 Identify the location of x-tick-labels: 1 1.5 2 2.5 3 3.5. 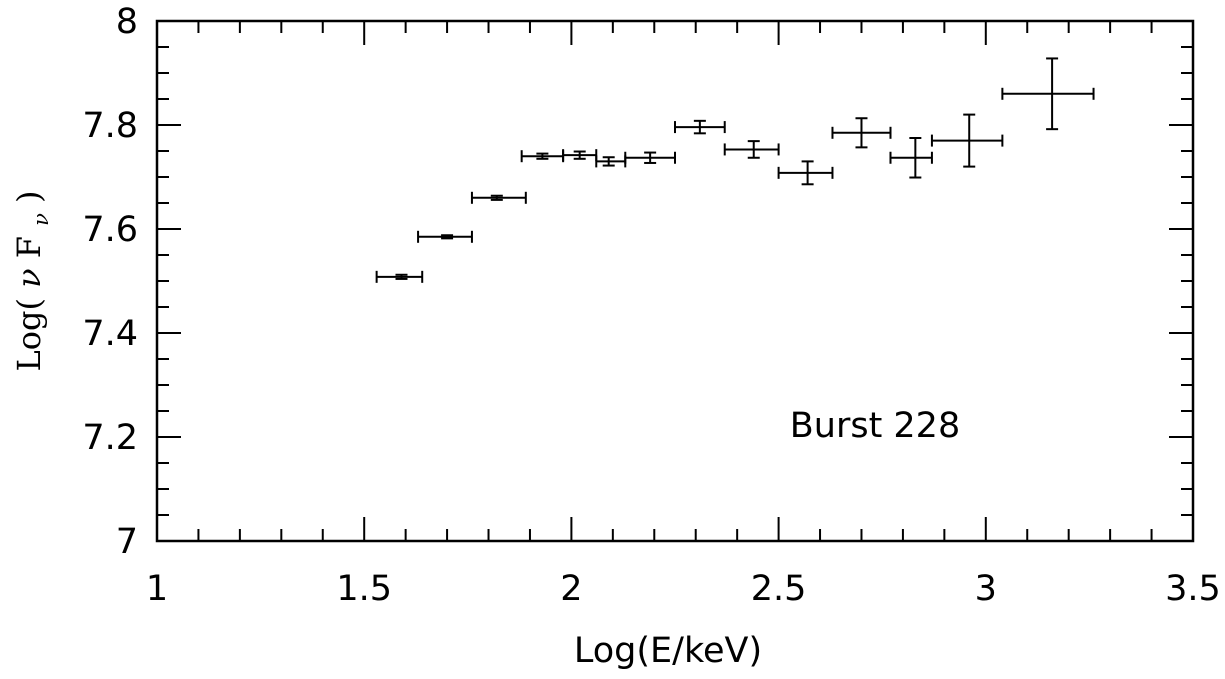
(683, 589).